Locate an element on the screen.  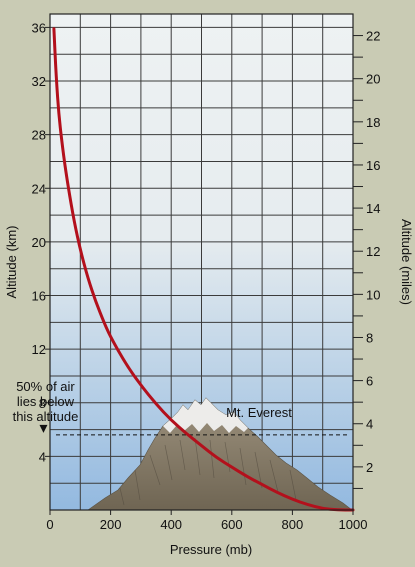
y-tick-label-km: 36 is located at coordinates (39, 27).